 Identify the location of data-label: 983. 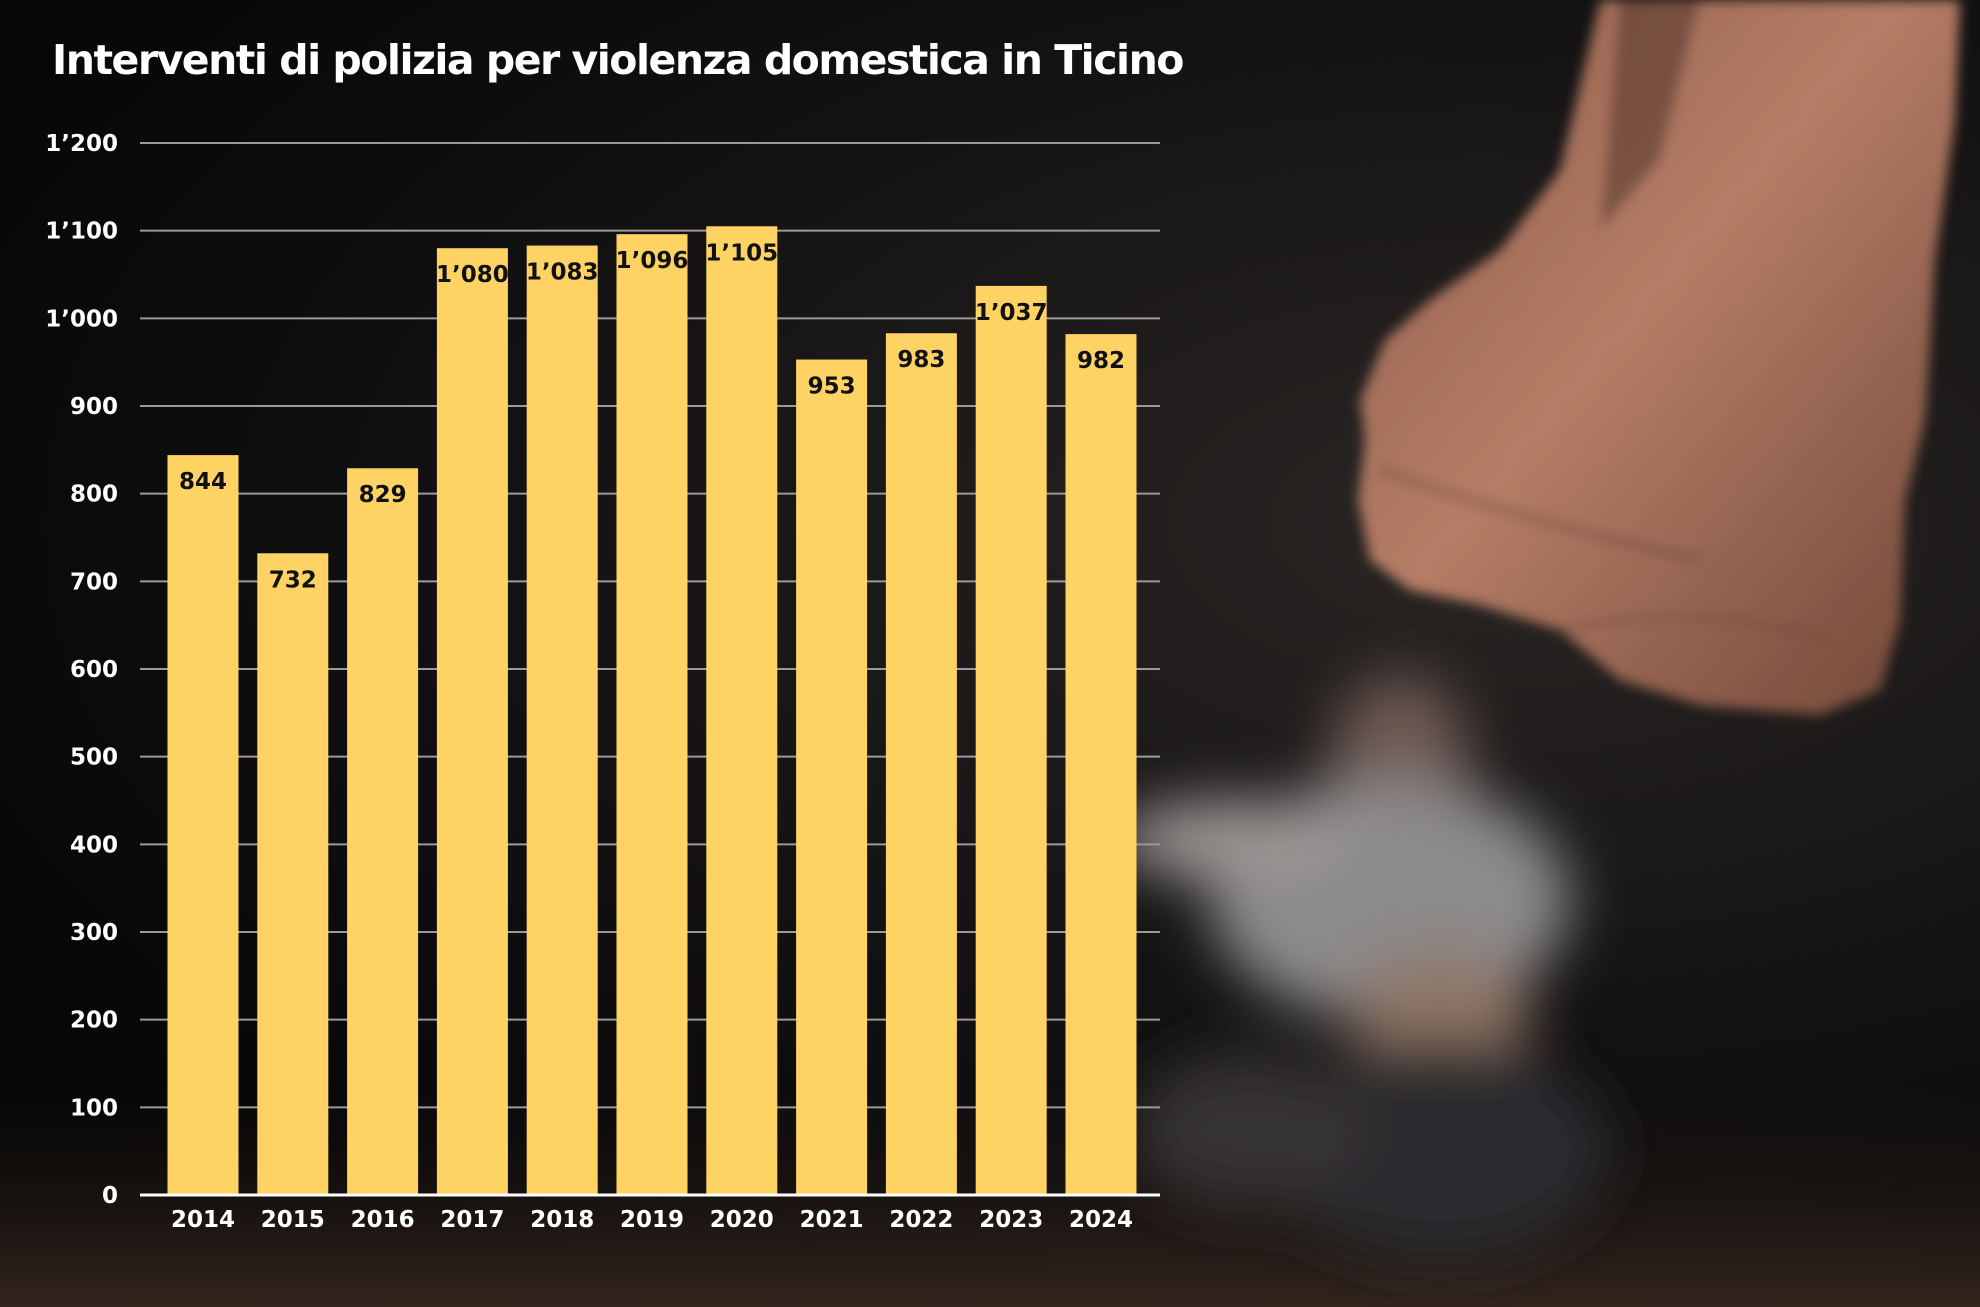
(921, 360).